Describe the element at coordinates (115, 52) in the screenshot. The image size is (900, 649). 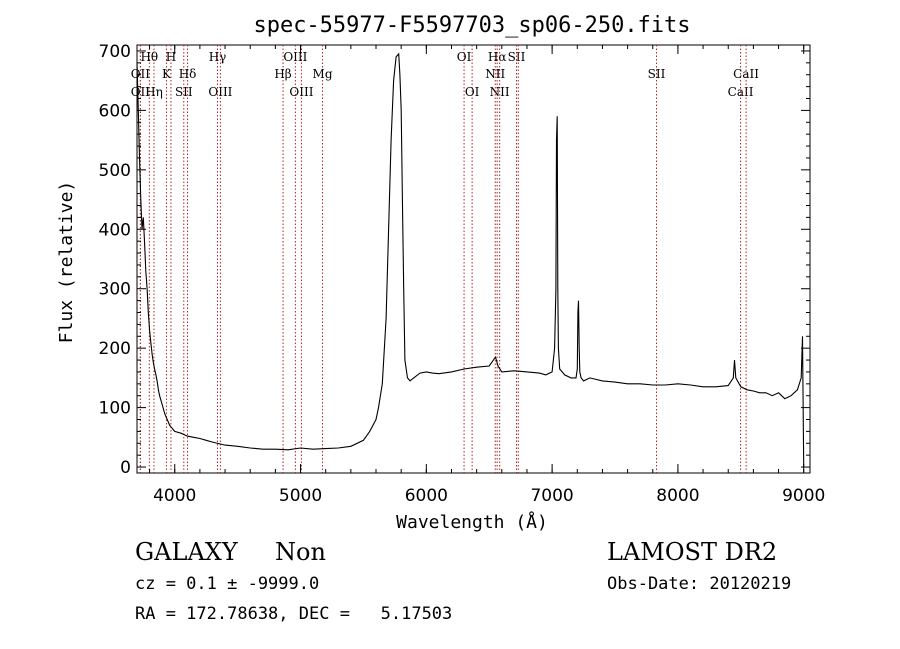
I see `y-tick-label: 700` at that location.